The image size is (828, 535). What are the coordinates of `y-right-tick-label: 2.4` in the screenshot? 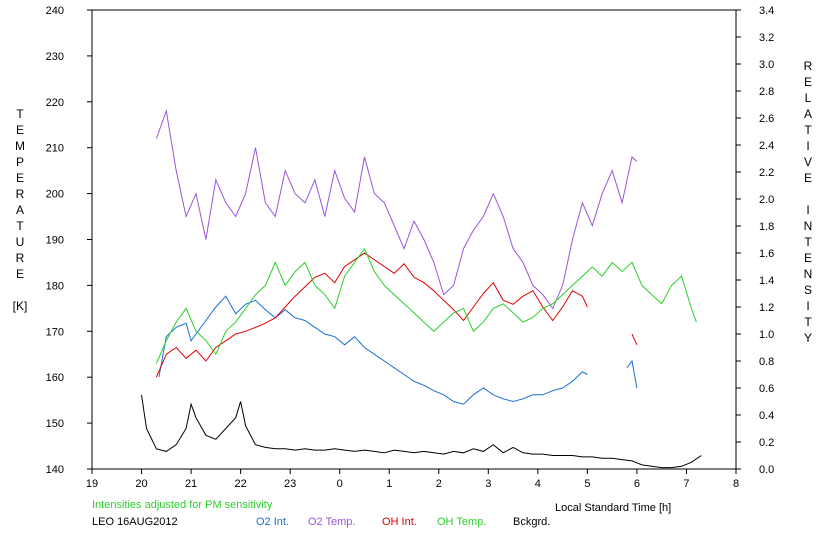 It's located at (766, 146).